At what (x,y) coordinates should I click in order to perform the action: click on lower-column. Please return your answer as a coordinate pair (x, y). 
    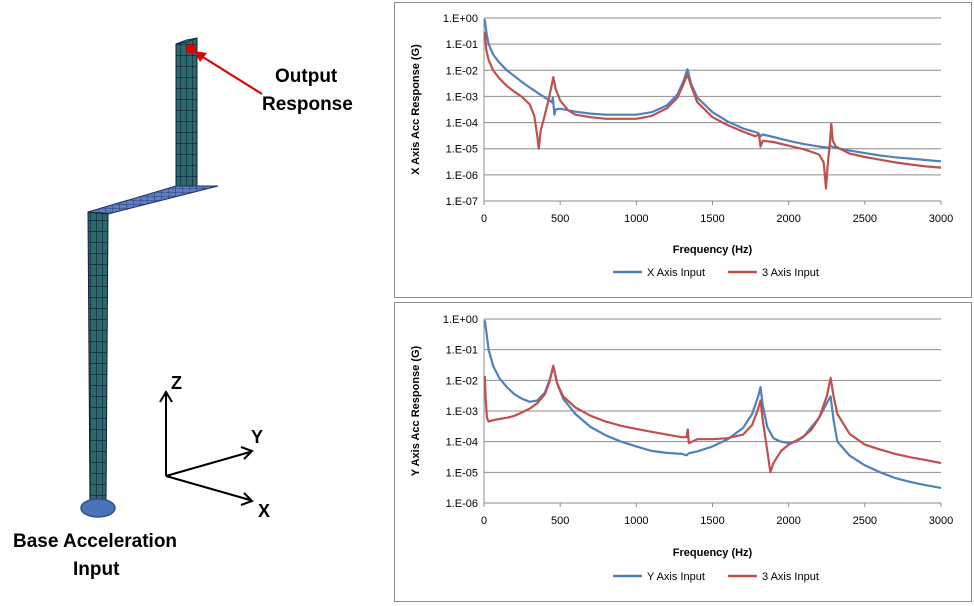
    Looking at the image, I should click on (98, 358).